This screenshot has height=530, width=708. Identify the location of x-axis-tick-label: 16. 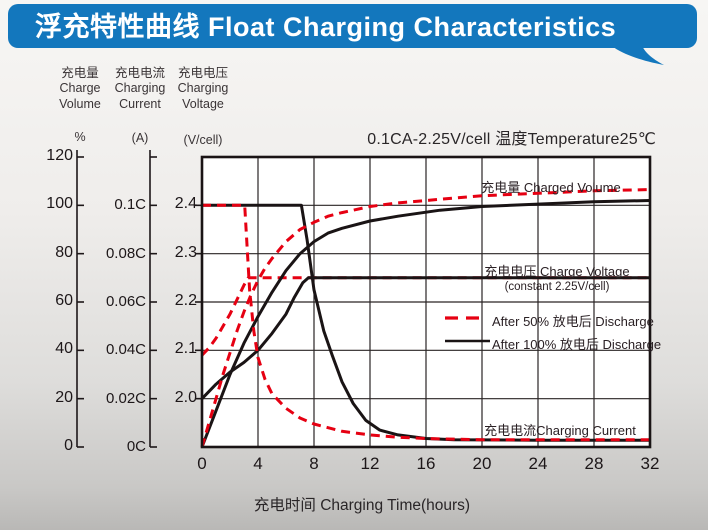
(426, 463).